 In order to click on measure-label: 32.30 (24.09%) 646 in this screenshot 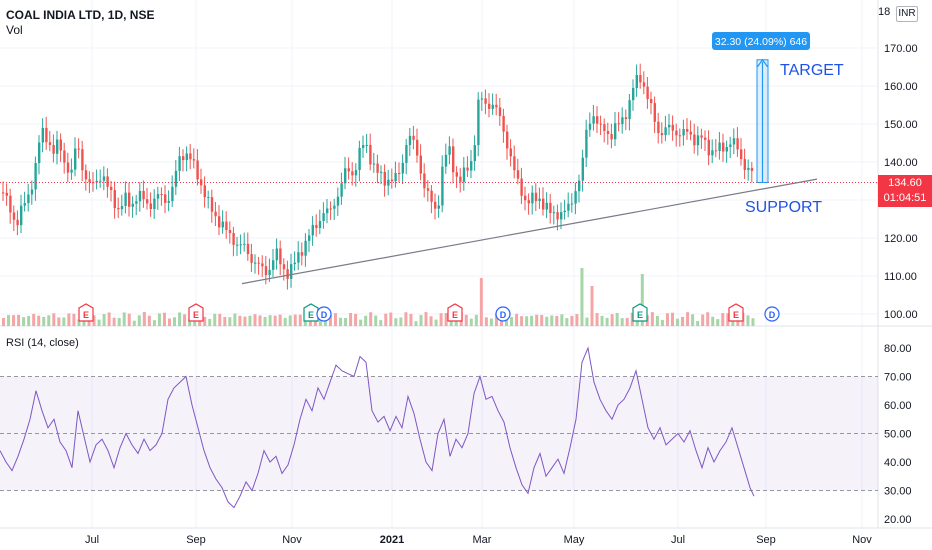, I will do `click(761, 42)`.